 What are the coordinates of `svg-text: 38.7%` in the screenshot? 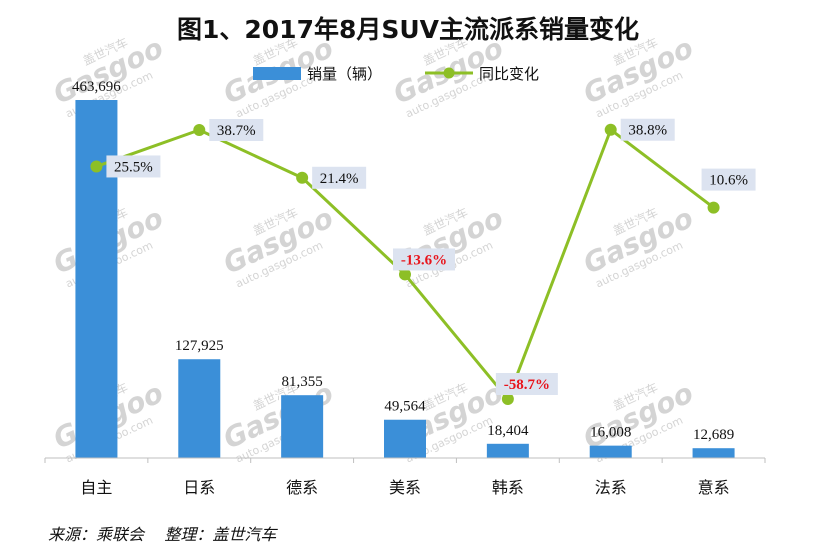 It's located at (236, 131).